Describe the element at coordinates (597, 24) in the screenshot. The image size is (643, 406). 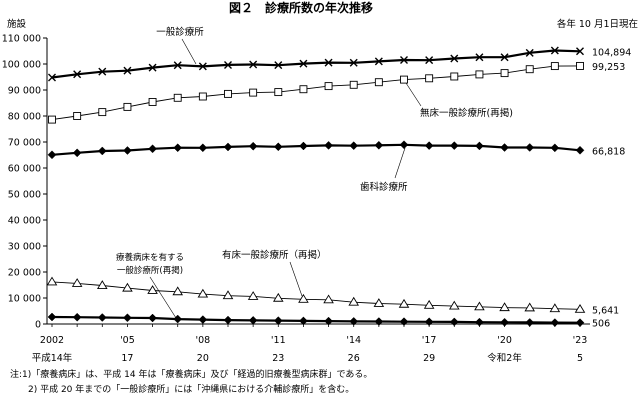
I see `chart-subtitle: 各年 10 月1日現在` at that location.